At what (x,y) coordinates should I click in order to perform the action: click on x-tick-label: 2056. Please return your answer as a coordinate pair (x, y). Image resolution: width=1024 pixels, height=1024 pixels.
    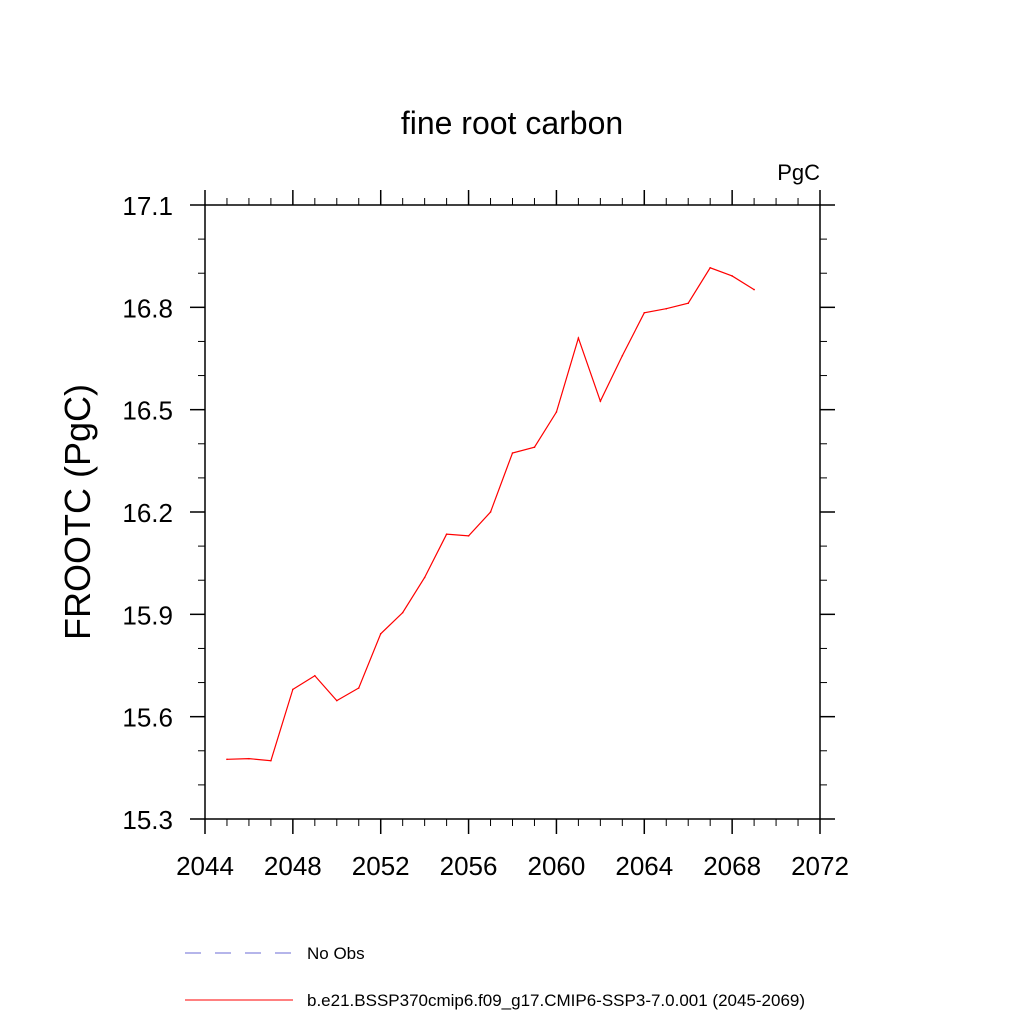
    Looking at the image, I should click on (469, 866).